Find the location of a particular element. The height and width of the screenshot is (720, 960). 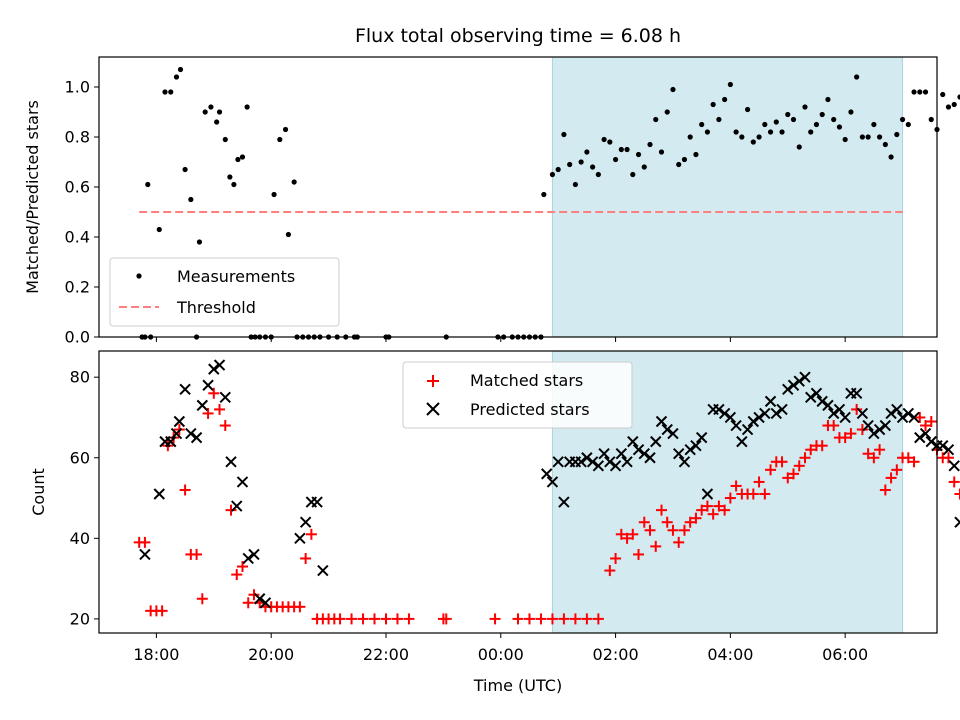

chart-title: Flux total observing time = 6.08 h is located at coordinates (518, 36).